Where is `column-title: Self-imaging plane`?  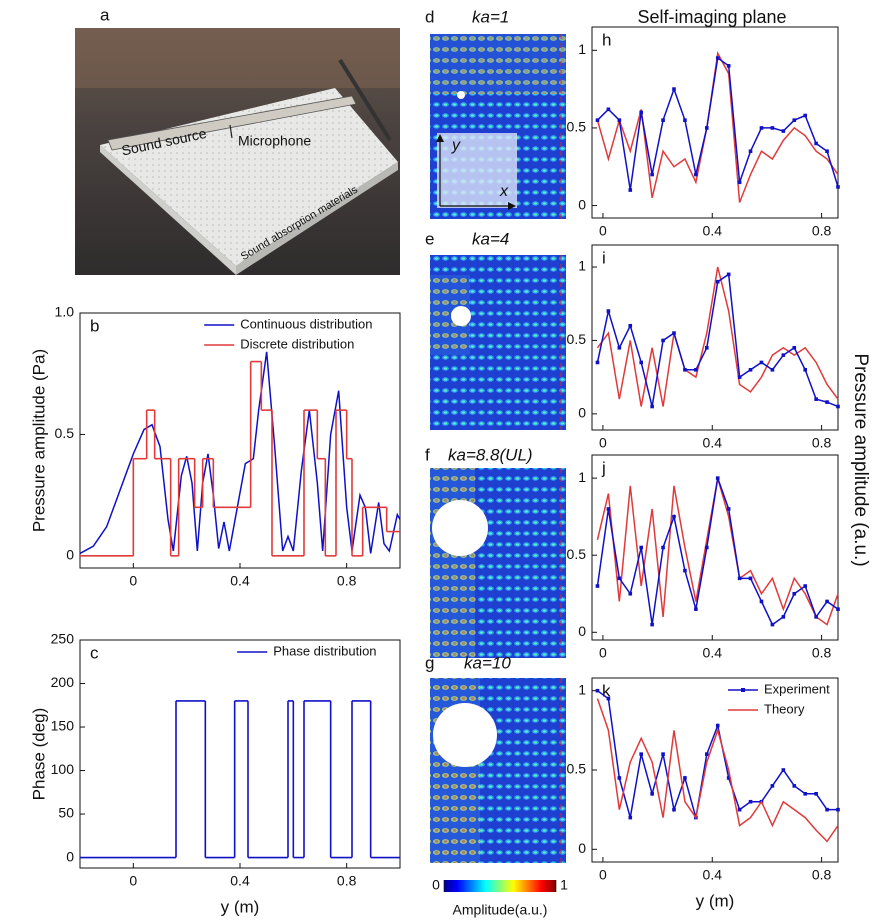 column-title: Self-imaging plane is located at coordinates (711, 17).